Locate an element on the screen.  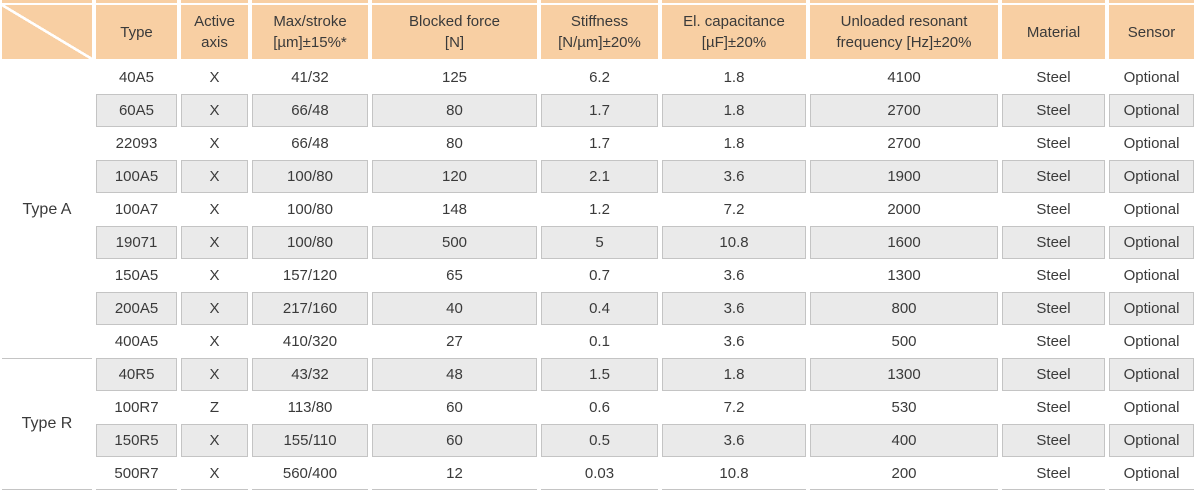
table-cell: 27 is located at coordinates (454, 341).